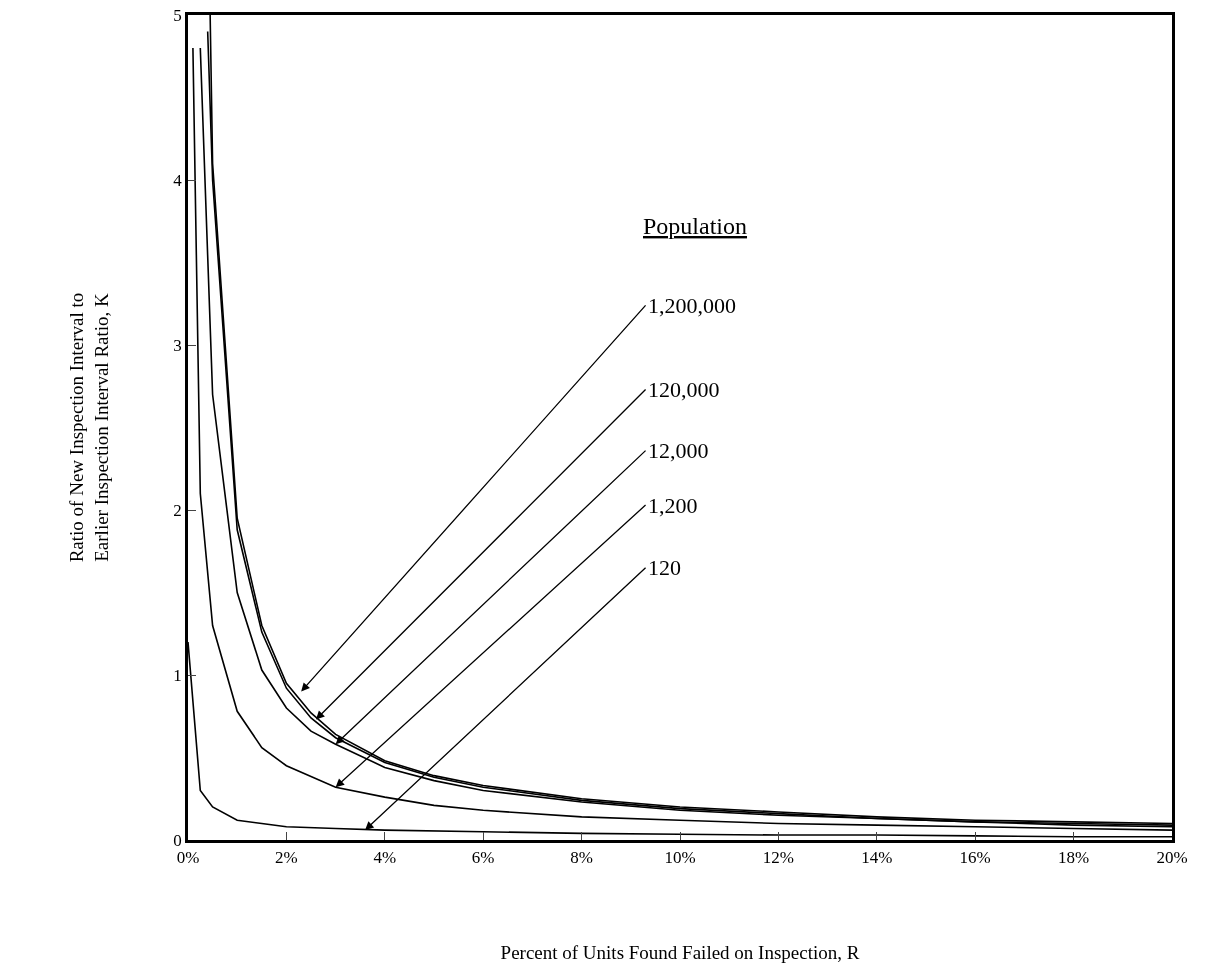 This screenshot has width=1212, height=970. What do you see at coordinates (778, 858) in the screenshot?
I see `x-tick-label: 12%` at bounding box center [778, 858].